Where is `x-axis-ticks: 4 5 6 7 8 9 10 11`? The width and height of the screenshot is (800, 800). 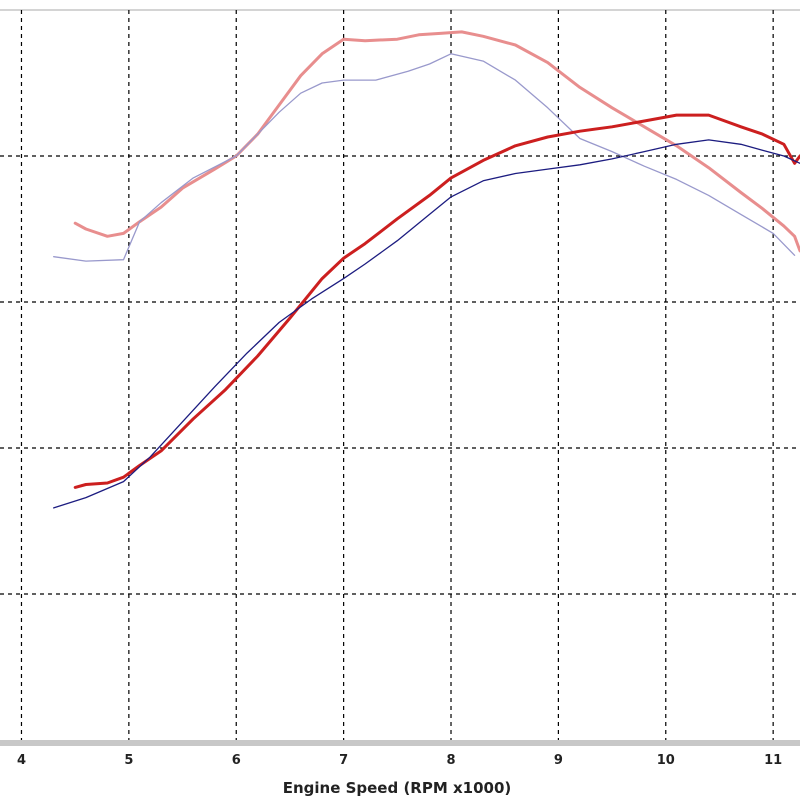 x-axis-ticks: 4 5 6 7 8 9 10 11 is located at coordinates (399, 760).